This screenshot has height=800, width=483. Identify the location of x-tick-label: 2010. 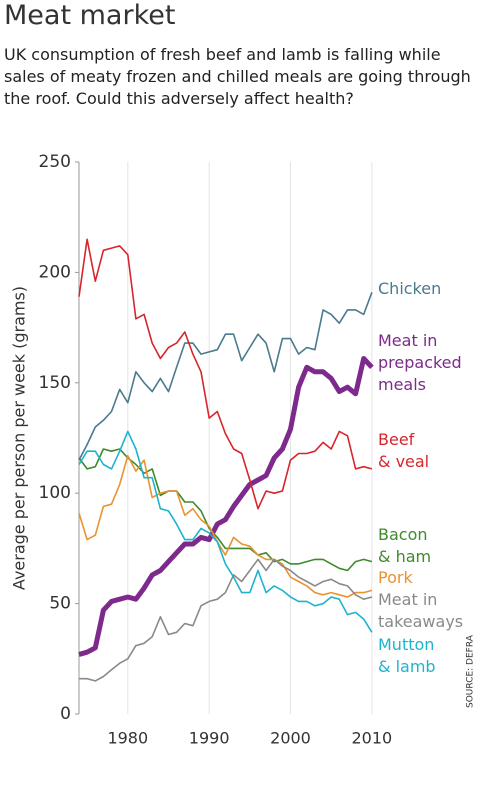
(372, 738).